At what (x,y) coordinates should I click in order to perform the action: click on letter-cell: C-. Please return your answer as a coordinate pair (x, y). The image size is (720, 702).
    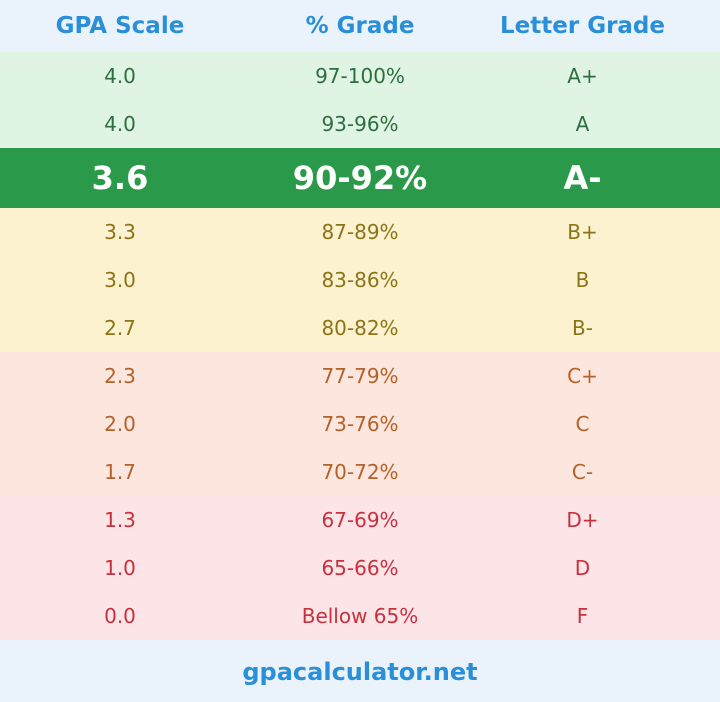
    Looking at the image, I should click on (582, 472).